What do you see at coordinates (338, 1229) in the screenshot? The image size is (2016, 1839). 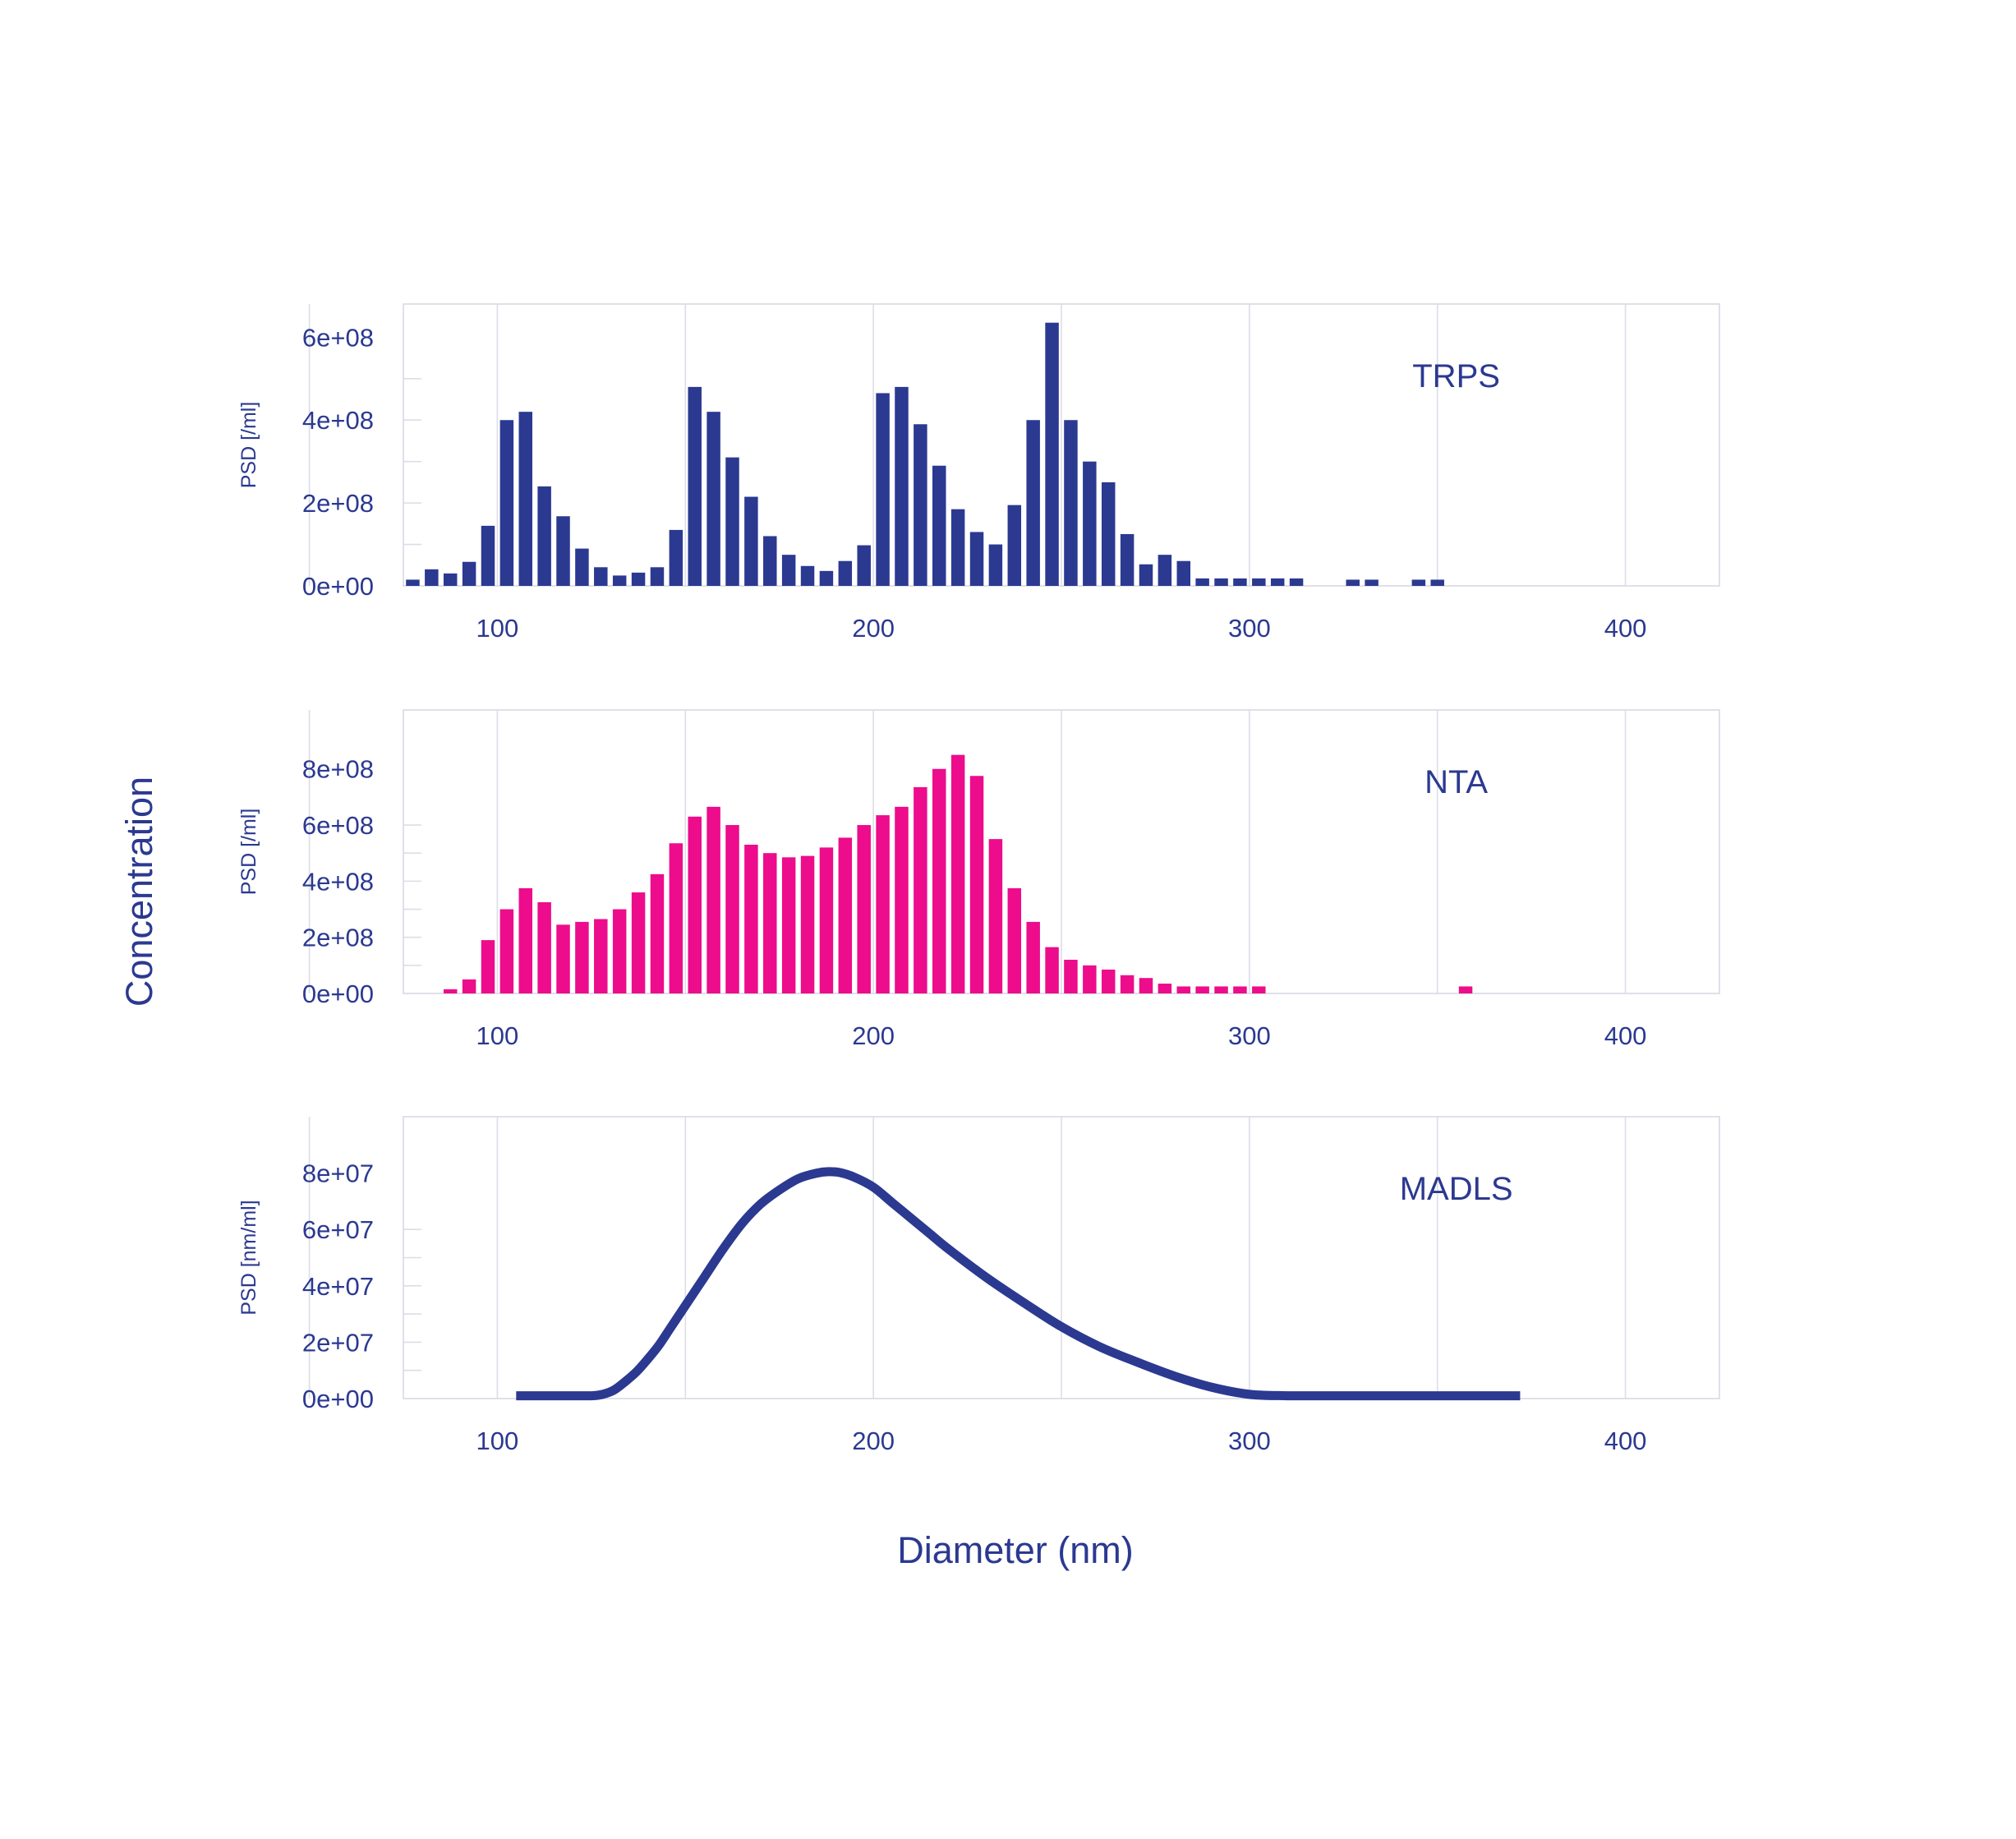 I see `y-tick-label: 6e+07` at bounding box center [338, 1229].